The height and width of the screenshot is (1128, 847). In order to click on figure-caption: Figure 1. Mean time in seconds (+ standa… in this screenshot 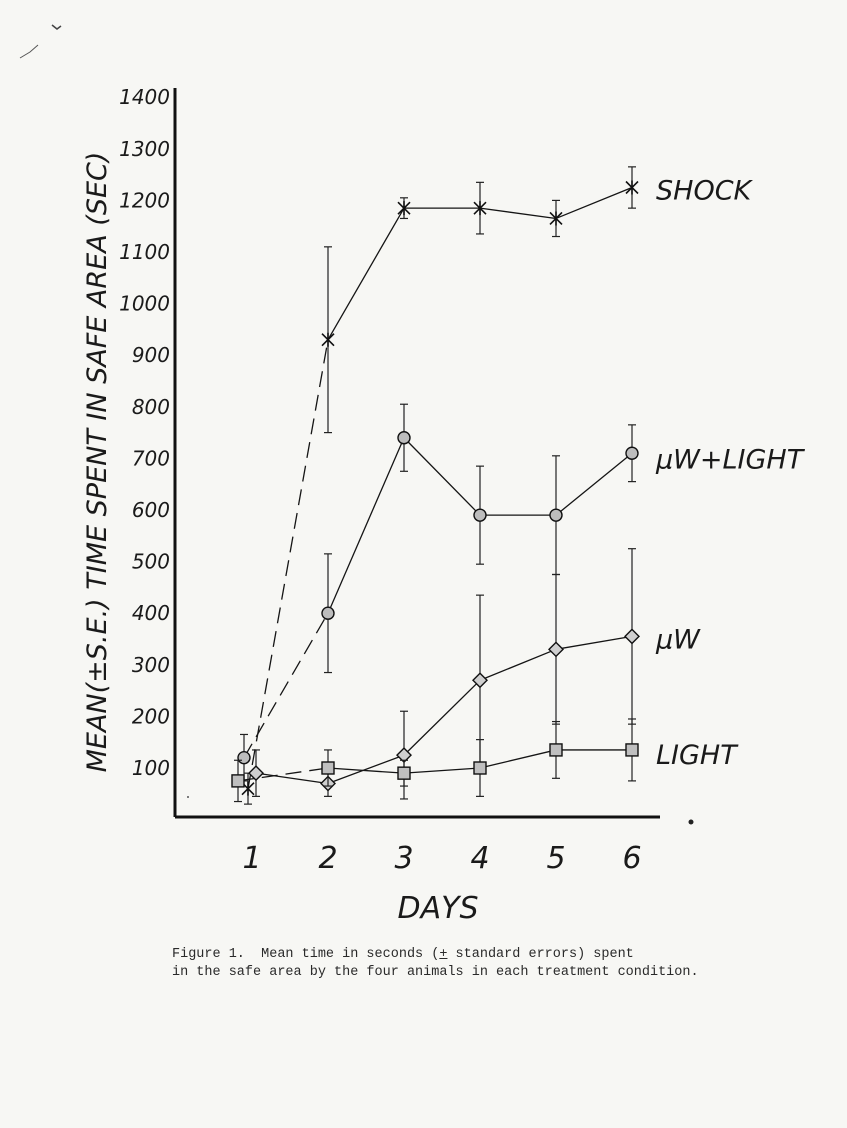, I will do `click(472, 964)`.